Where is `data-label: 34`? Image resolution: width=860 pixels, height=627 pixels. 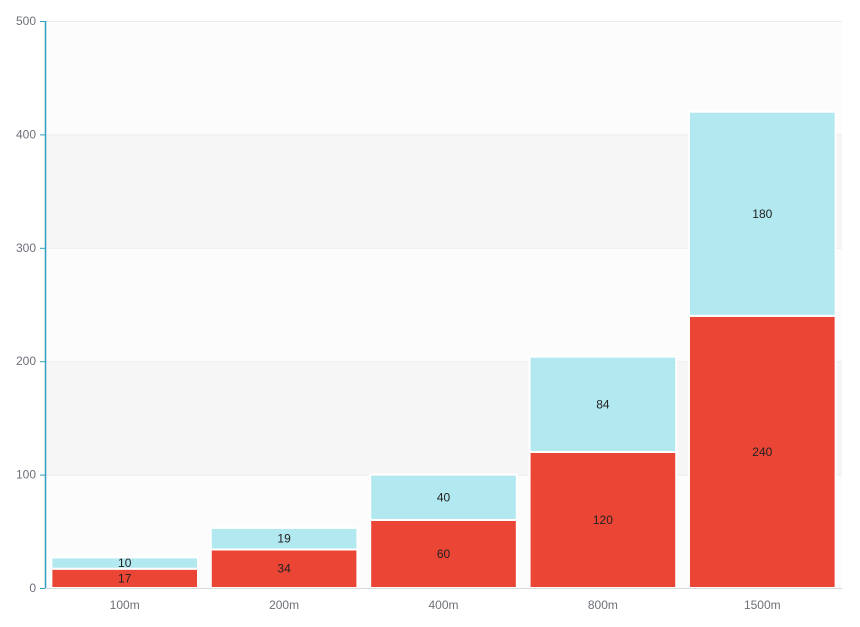
data-label: 34 is located at coordinates (284, 569).